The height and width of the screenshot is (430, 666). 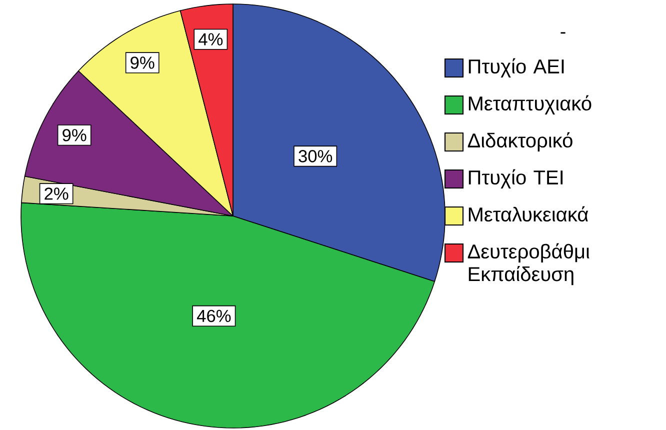 What do you see at coordinates (210, 39) in the screenshot?
I see `data-label: 4%` at bounding box center [210, 39].